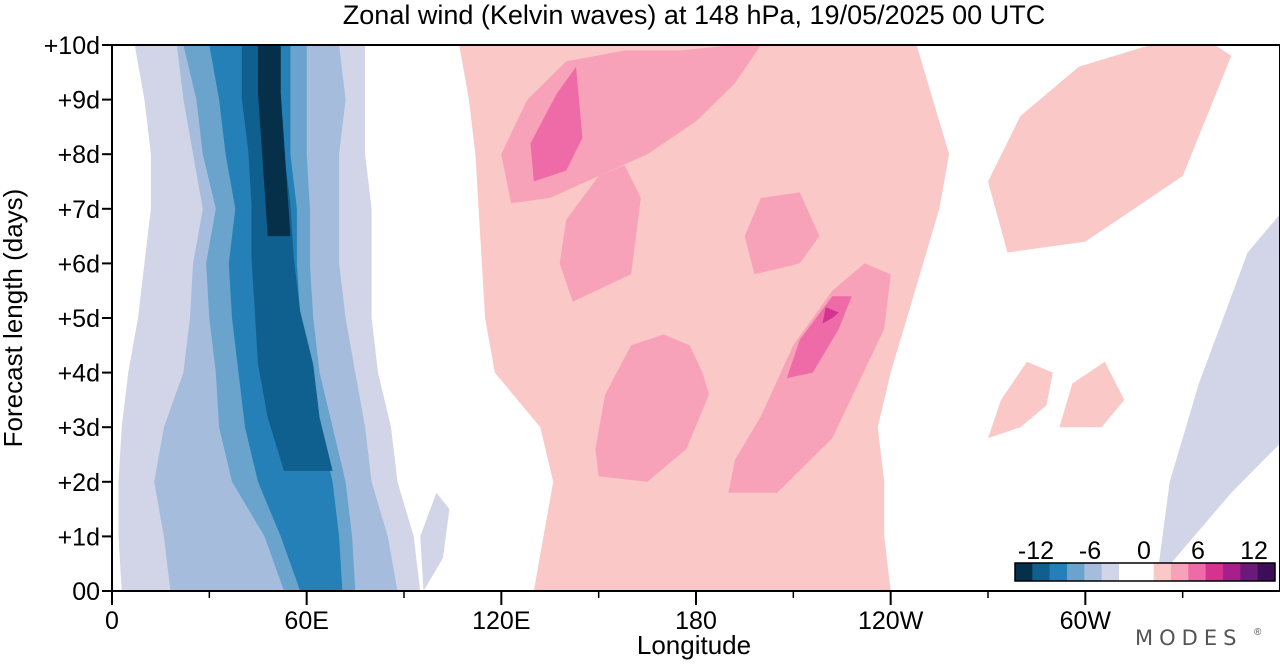 This screenshot has height=664, width=1280. Describe the element at coordinates (1218, 397) in the screenshot. I see `patch-far-west-westerly` at that location.